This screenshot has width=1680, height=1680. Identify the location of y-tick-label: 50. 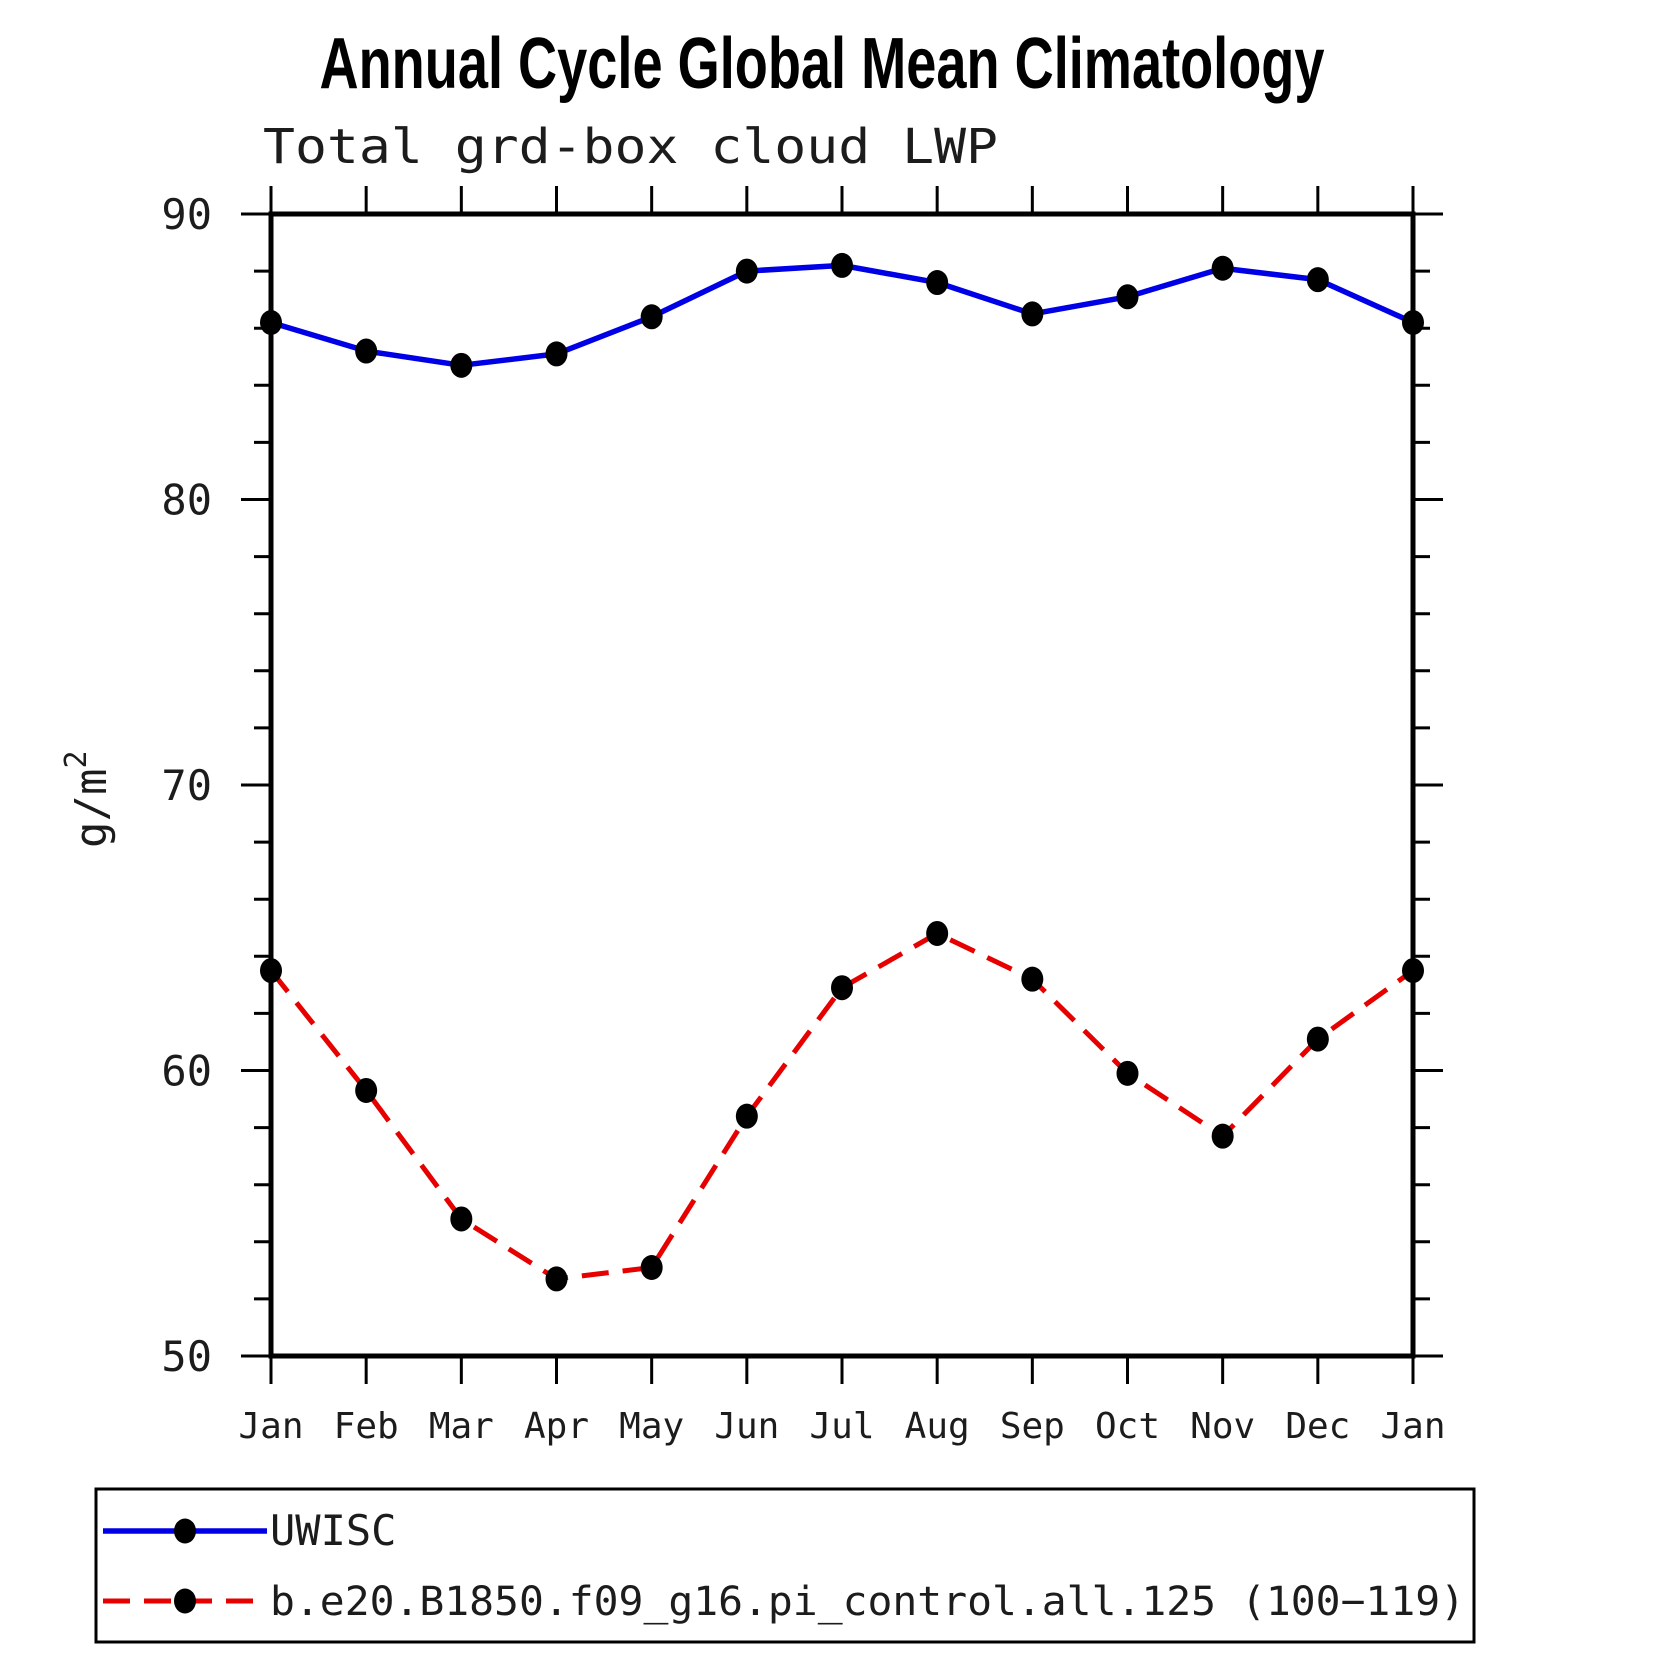
(186, 1356).